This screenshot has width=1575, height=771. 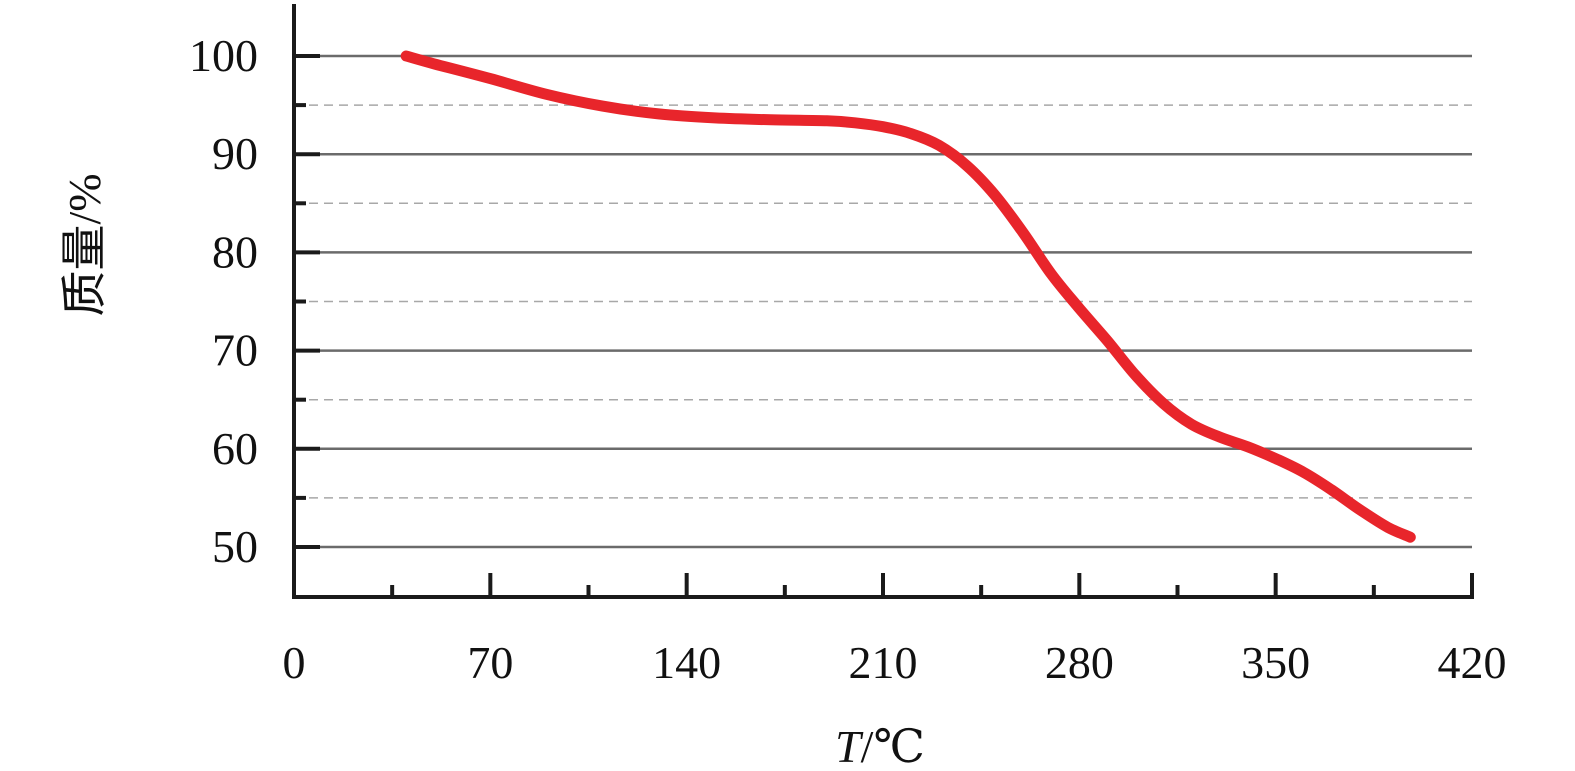 What do you see at coordinates (223, 55) in the screenshot?
I see `y-tick-label: 100` at bounding box center [223, 55].